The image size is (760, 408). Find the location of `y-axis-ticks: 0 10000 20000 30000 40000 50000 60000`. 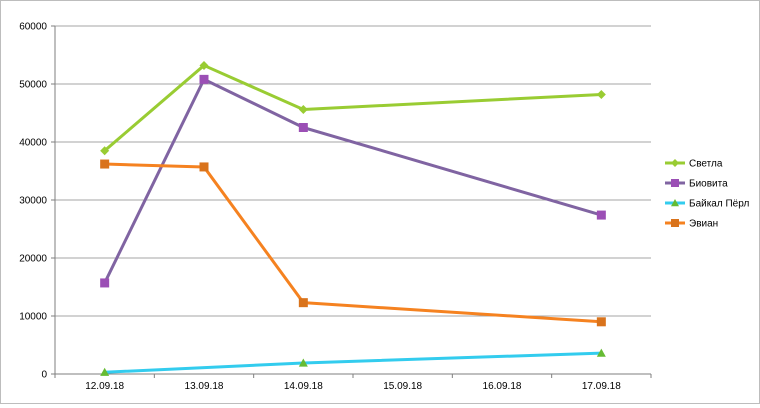

y-axis-ticks: 0 10000 20000 30000 40000 50000 60000 is located at coordinates (37, 201).